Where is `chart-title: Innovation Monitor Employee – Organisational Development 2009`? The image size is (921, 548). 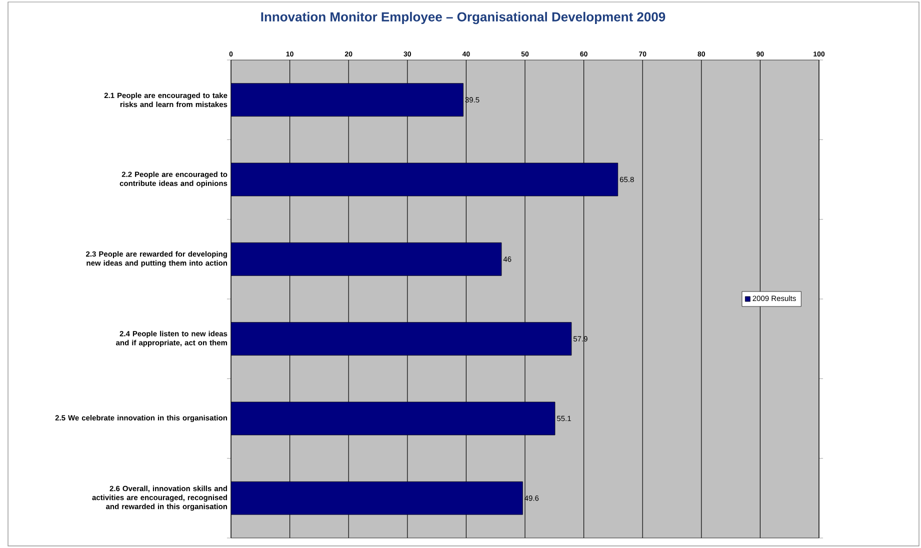
chart-title: Innovation Monitor Employee – Organisational Development 2009 is located at coordinates (463, 18).